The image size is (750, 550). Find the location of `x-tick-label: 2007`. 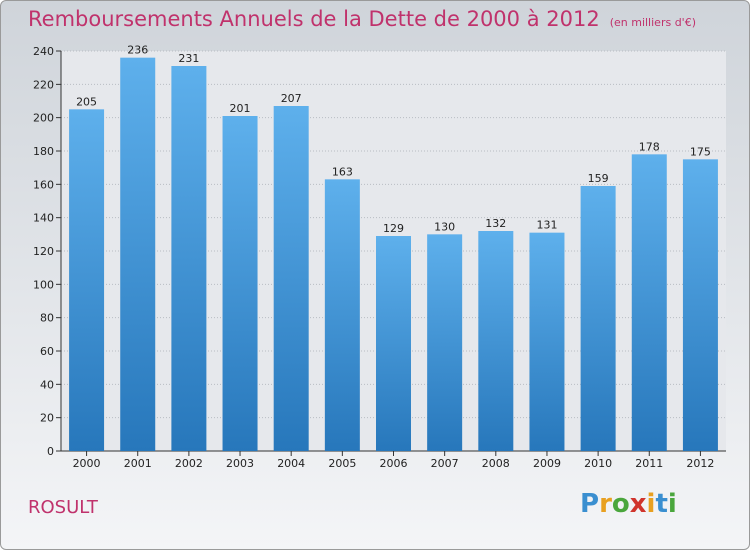

x-tick-label: 2007 is located at coordinates (445, 463).